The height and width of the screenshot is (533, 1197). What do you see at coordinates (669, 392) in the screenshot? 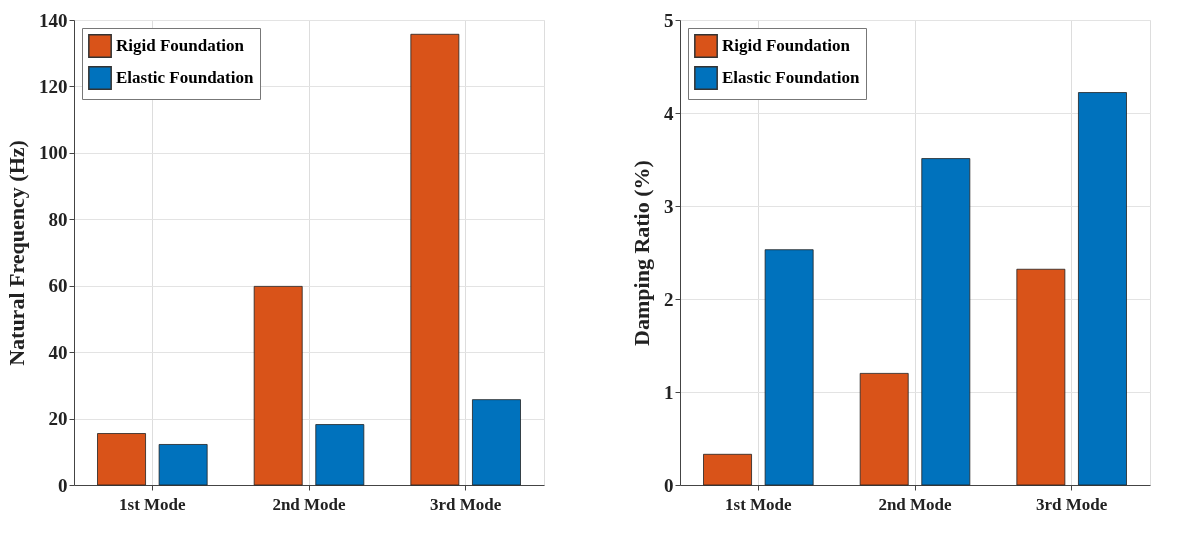
I see `y-tick-label: 1` at bounding box center [669, 392].